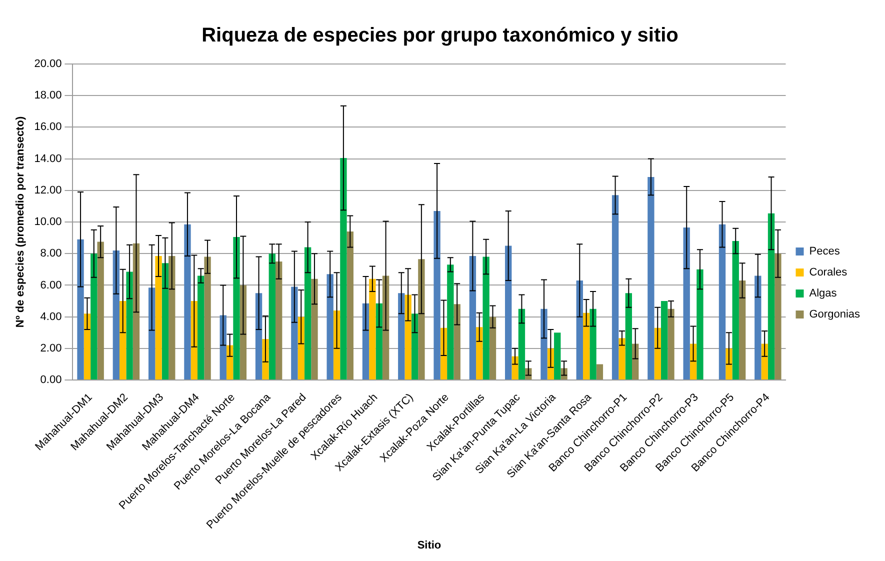 The image size is (885, 561). Describe the element at coordinates (48, 222) in the screenshot. I see `y-tick-label: 10.00` at that location.